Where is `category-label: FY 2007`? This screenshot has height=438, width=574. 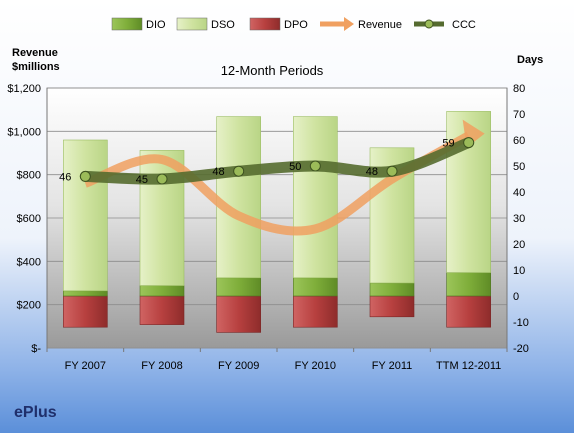
category-label: FY 2007 is located at coordinates (85, 366).